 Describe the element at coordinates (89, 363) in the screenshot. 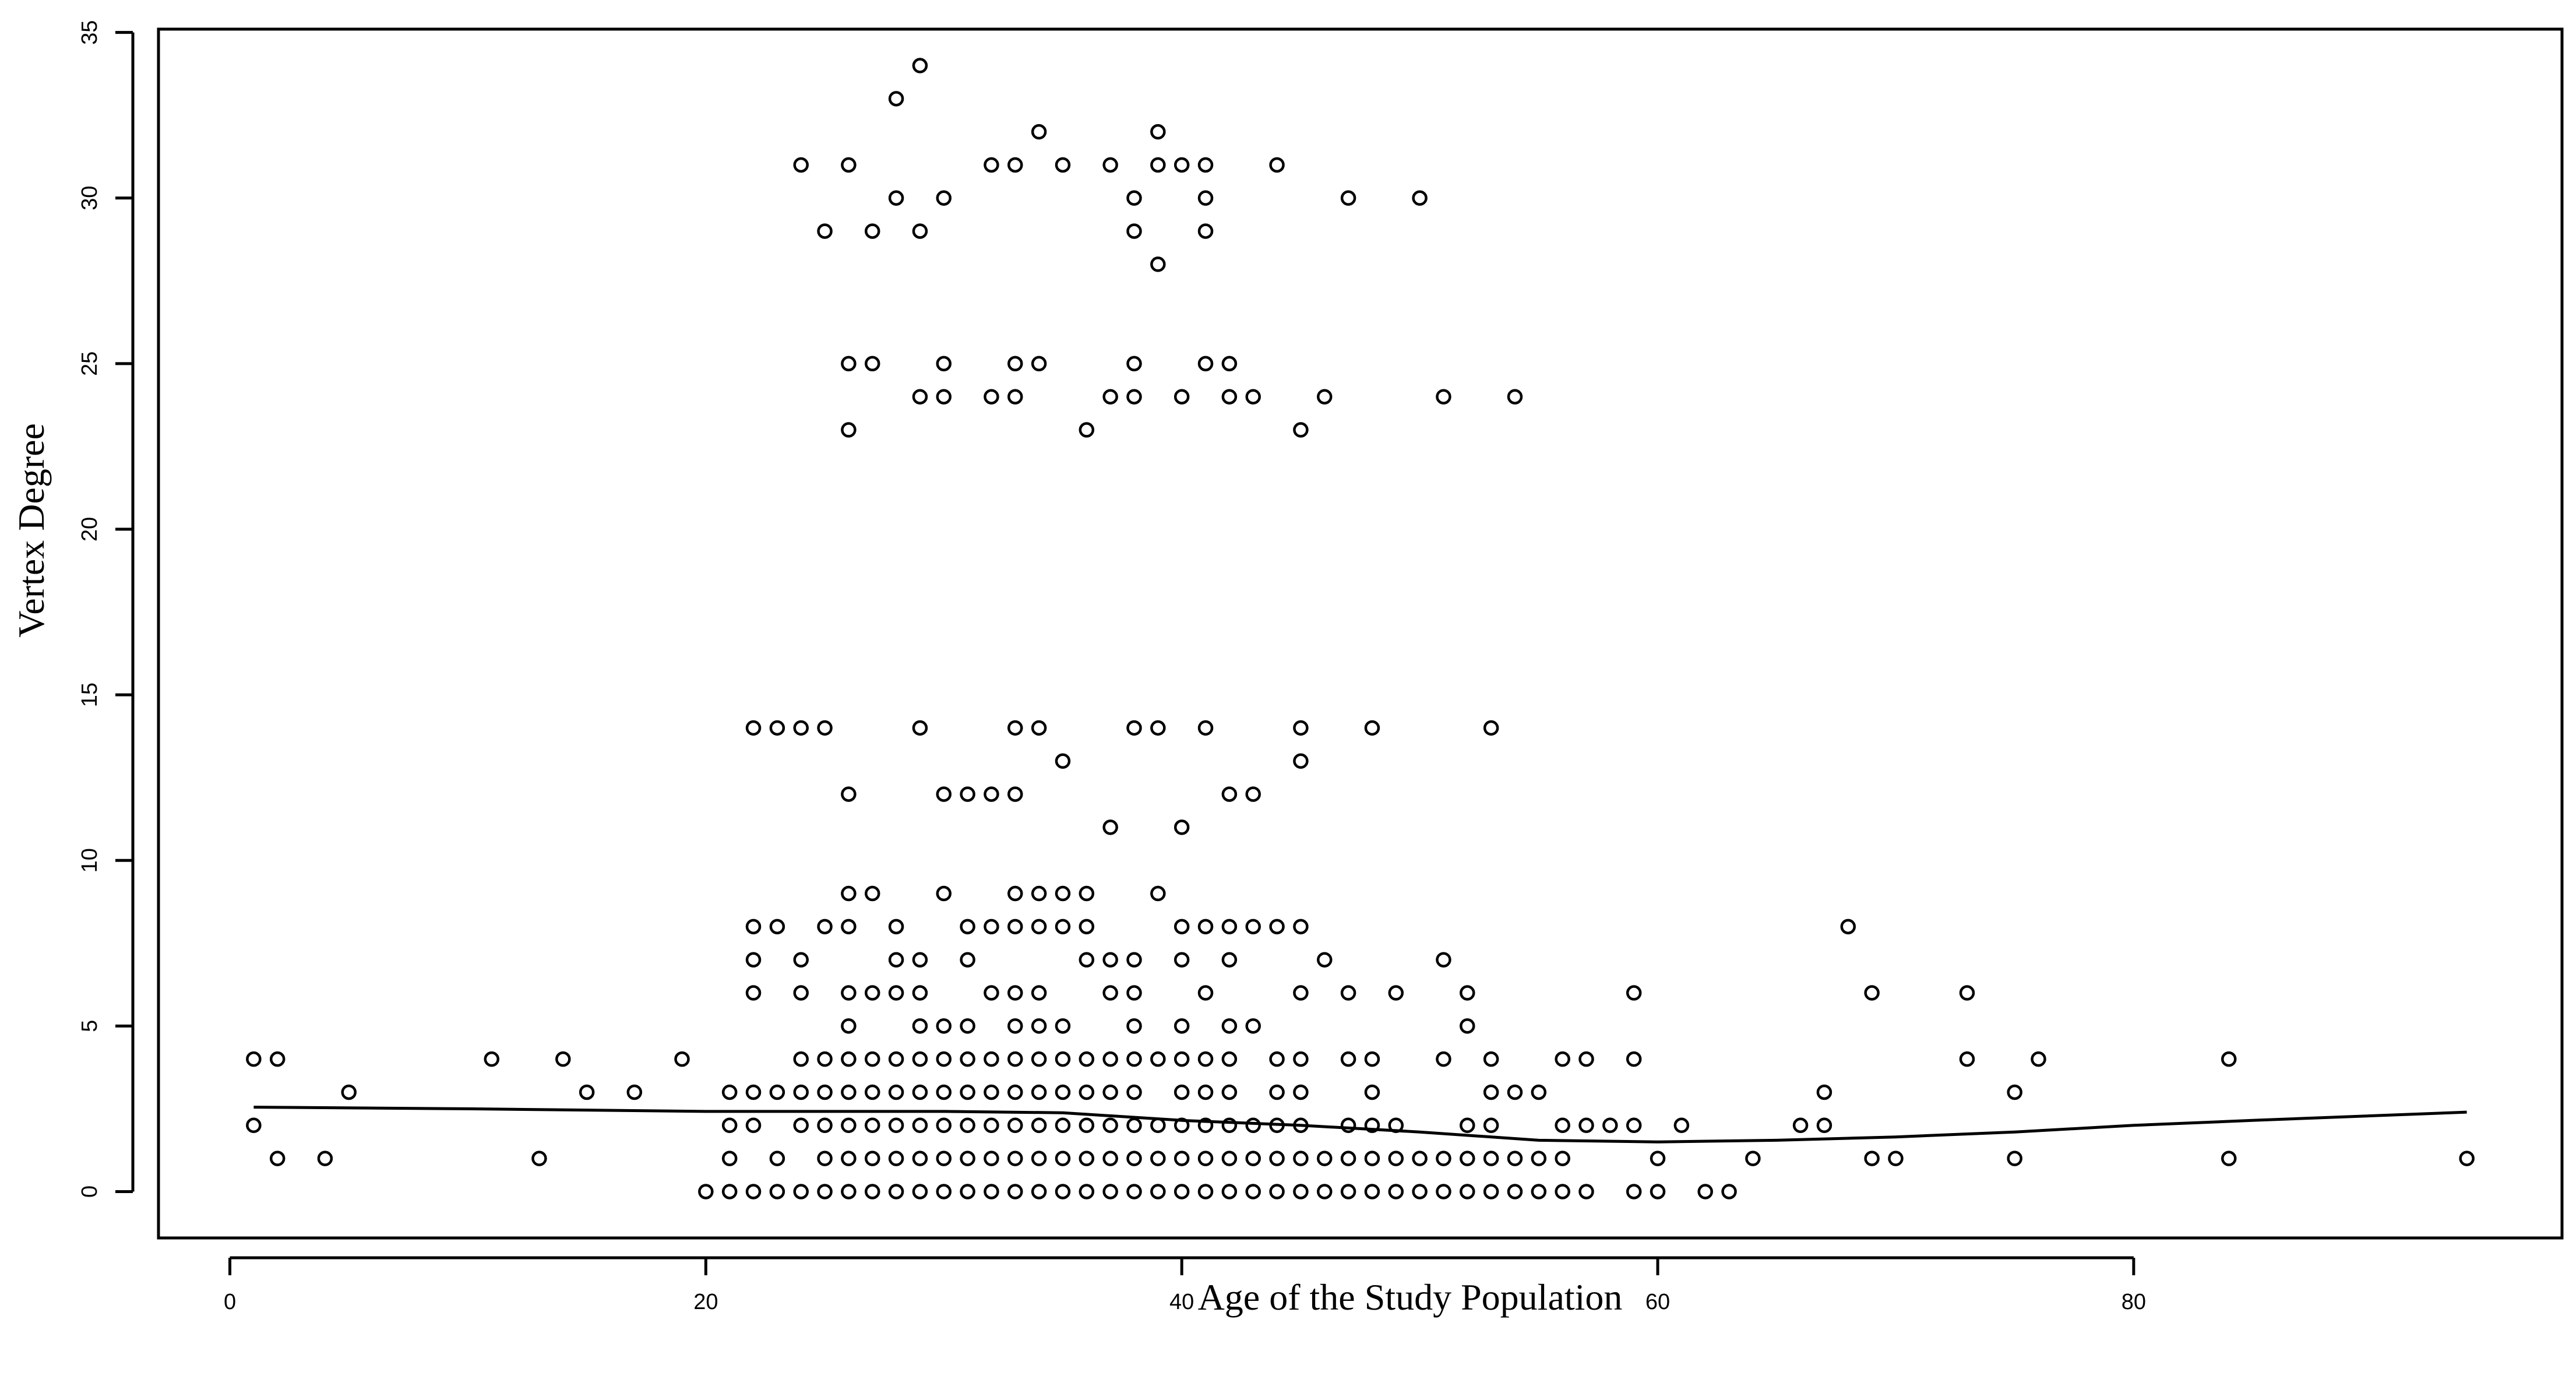

I see `y-tick-label: 25` at that location.